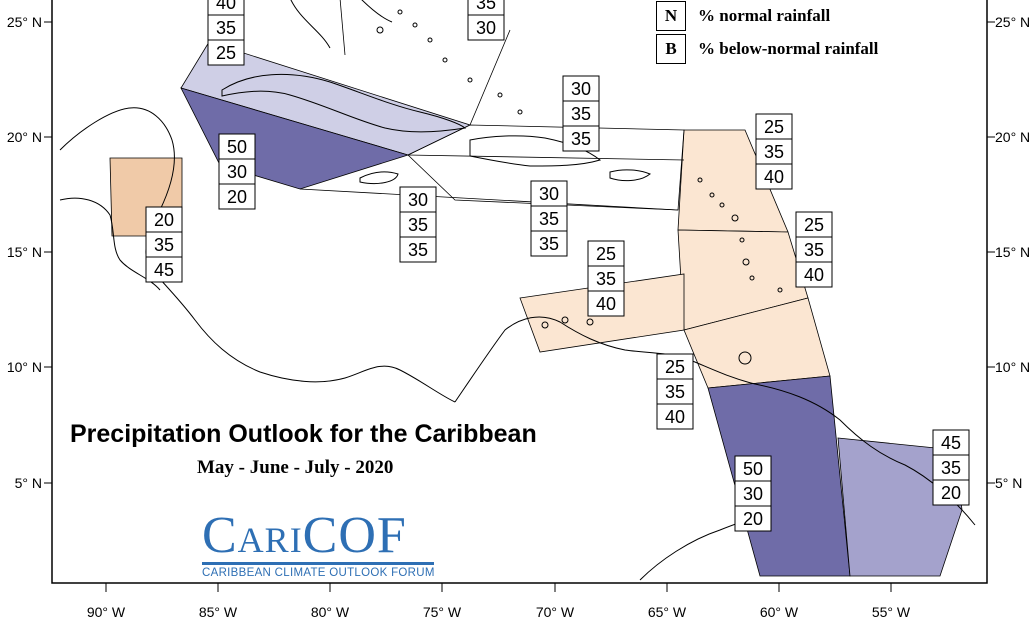 This screenshot has height=630, width=1036. What do you see at coordinates (29, 252) in the screenshot?
I see `latitude-labels-left: 25° N 20° N 15° N 10° N 5° N` at bounding box center [29, 252].